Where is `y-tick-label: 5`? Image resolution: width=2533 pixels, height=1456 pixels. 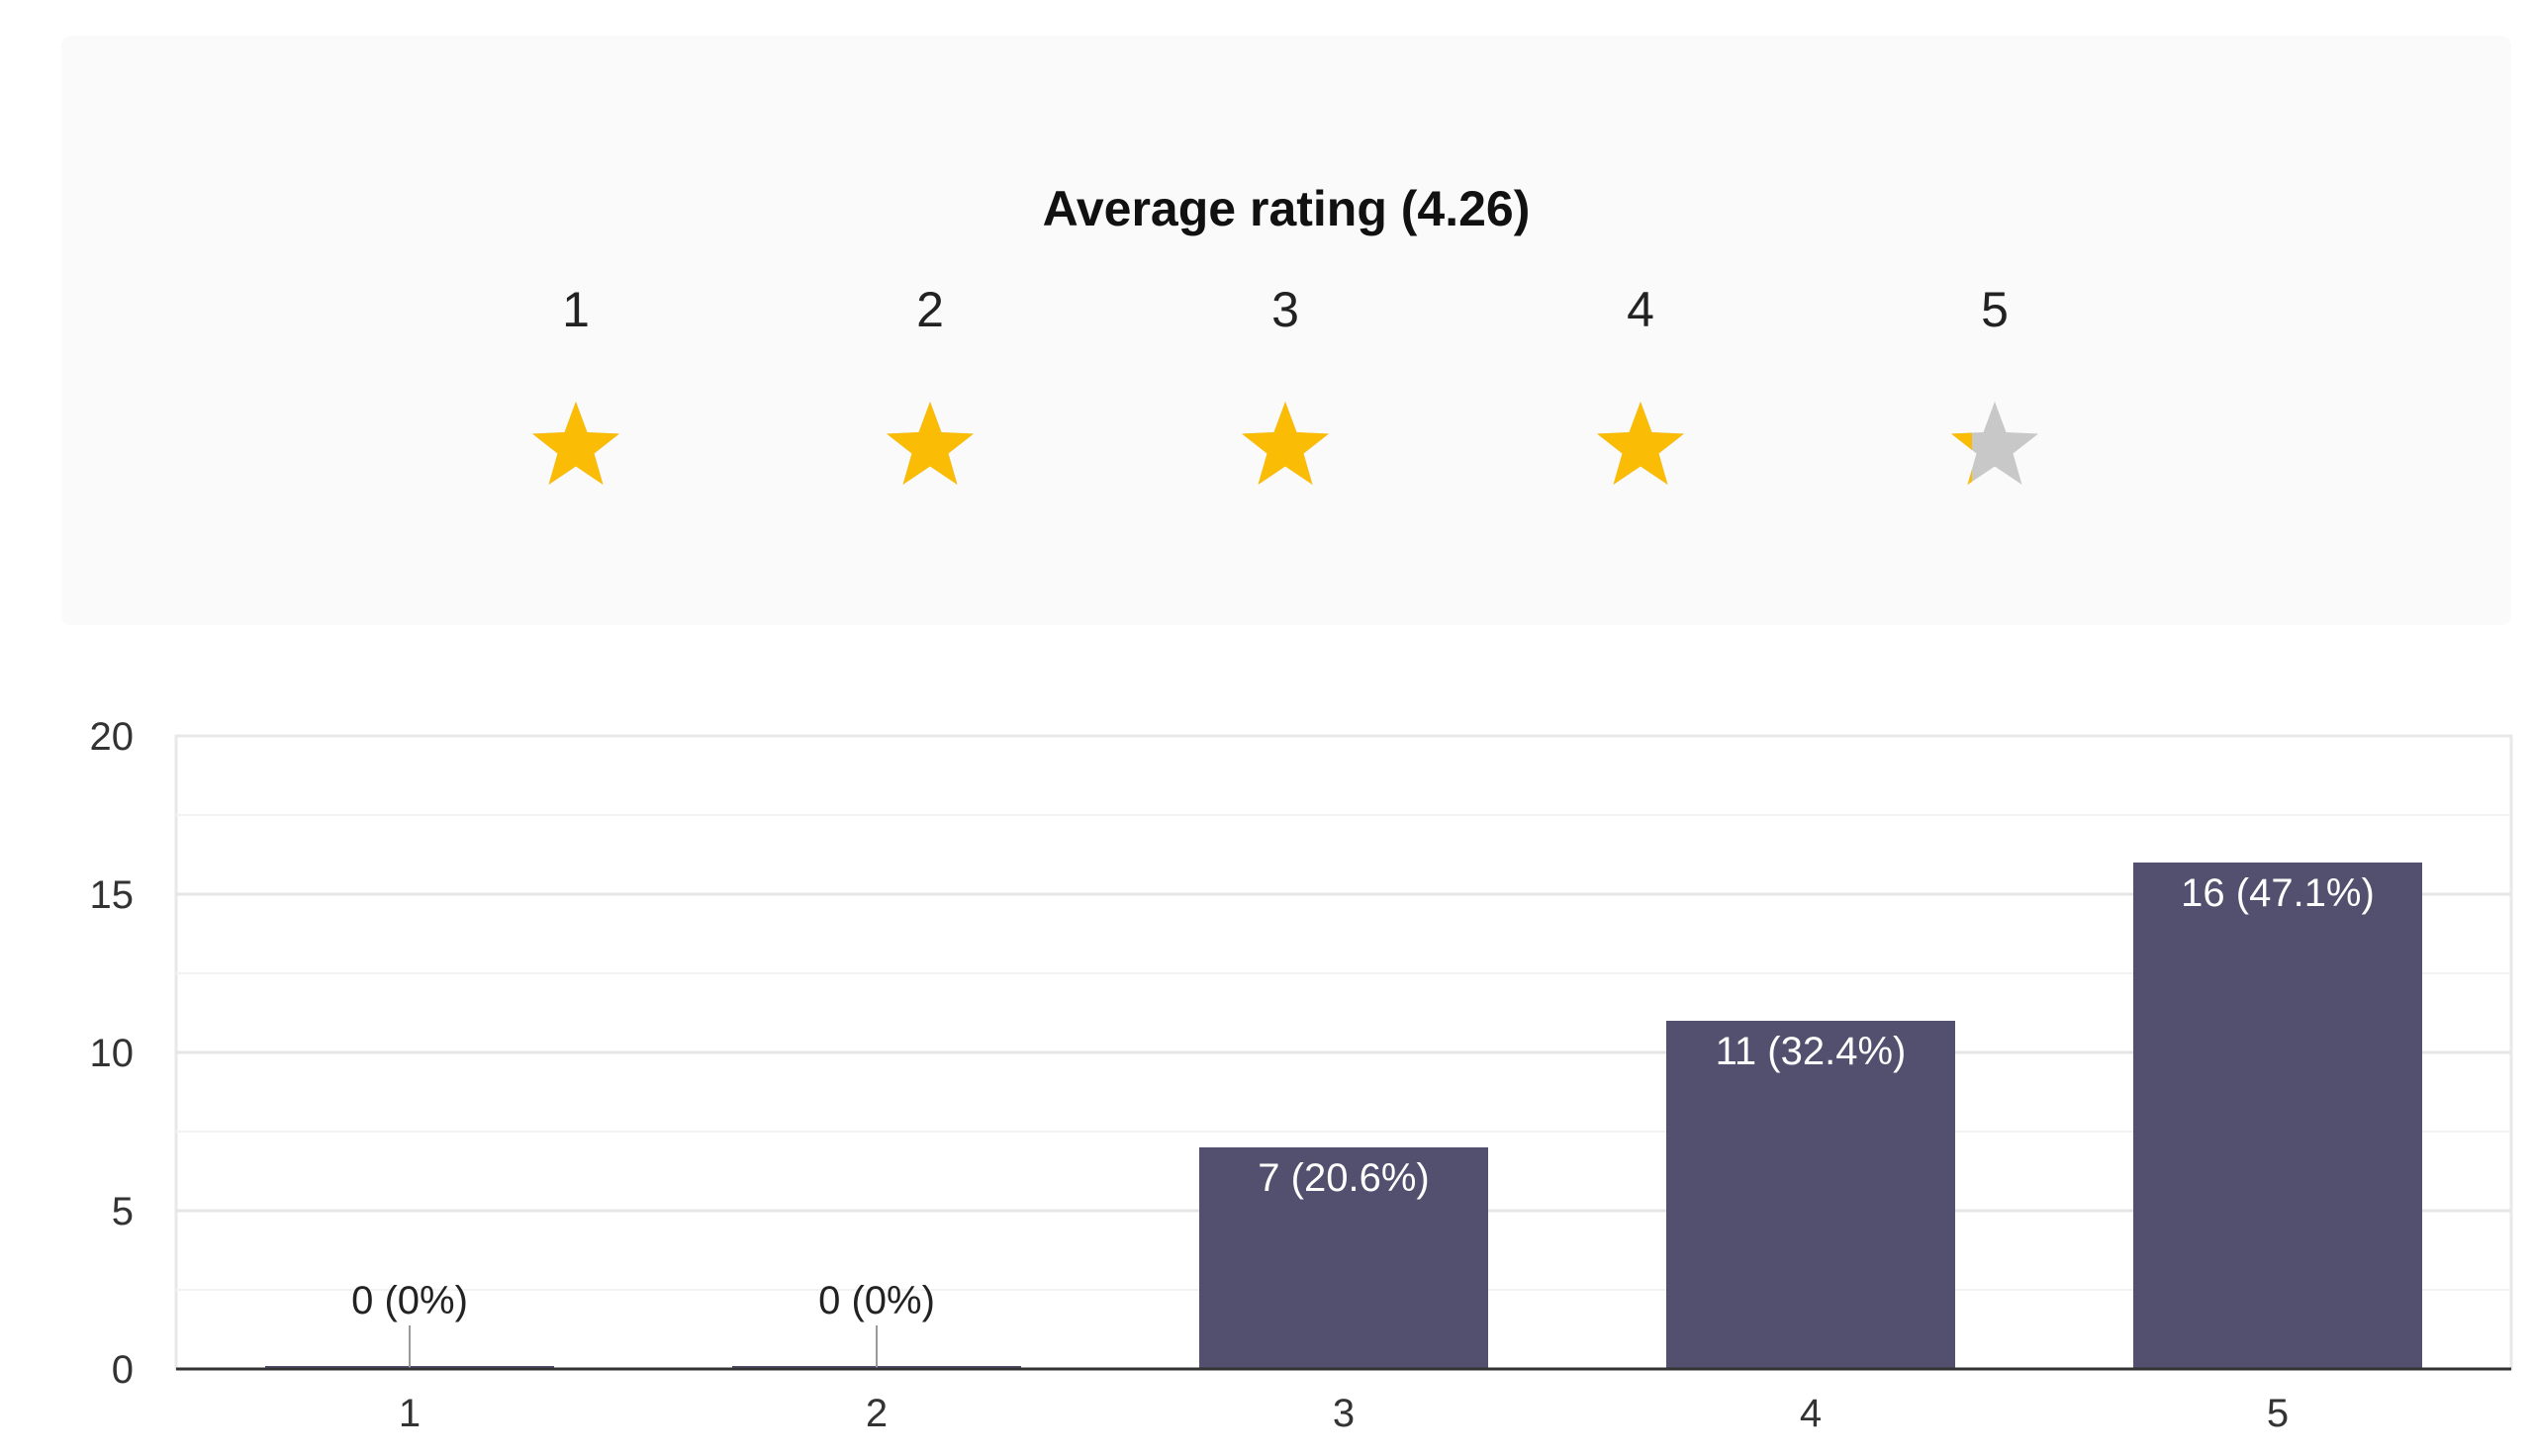 y-tick-label: 5 is located at coordinates (123, 1211).